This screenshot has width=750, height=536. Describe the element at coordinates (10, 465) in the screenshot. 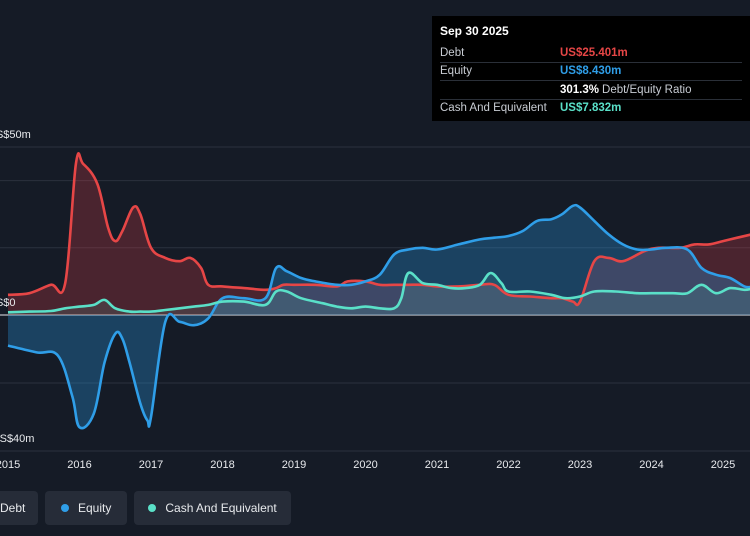

I see `x-tick-label: 2015` at that location.